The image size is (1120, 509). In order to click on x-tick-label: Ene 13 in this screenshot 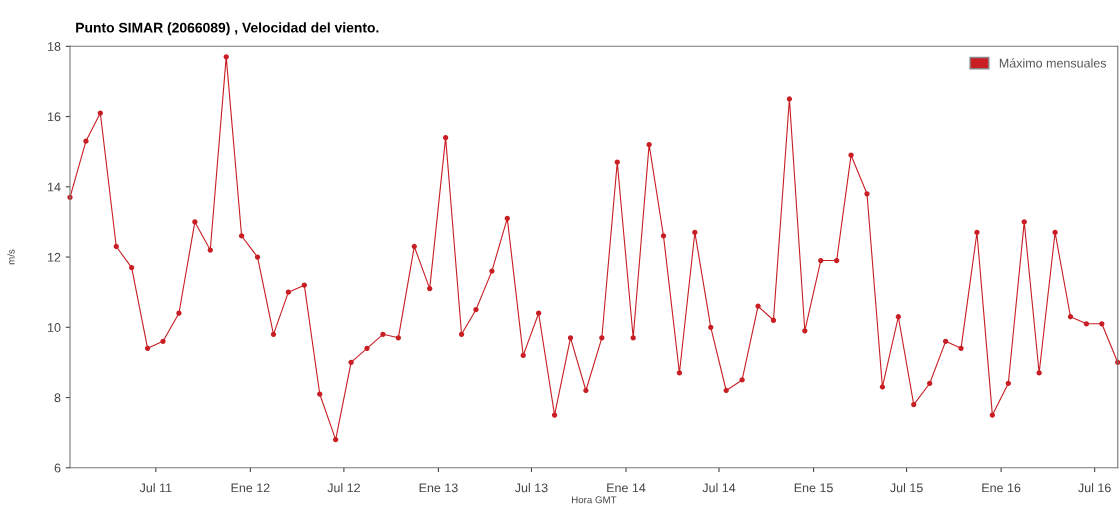, I will do `click(438, 488)`.